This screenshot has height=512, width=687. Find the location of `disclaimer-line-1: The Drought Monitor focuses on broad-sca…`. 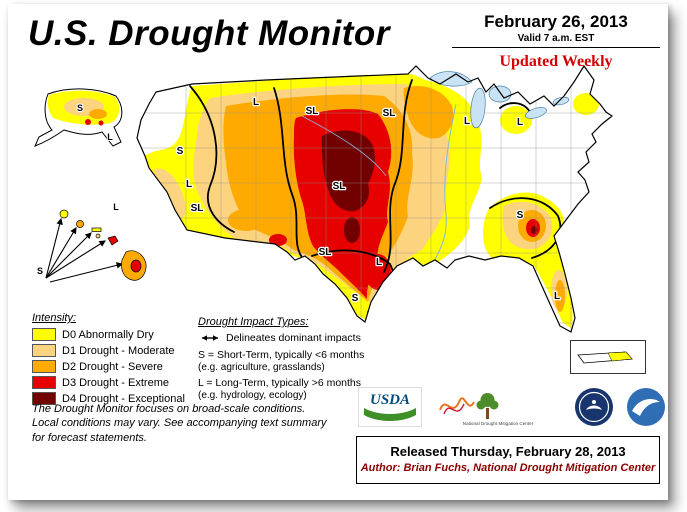

disclaimer-line-1: The Drought Monitor focuses on broad-sca… is located at coordinates (169, 409).